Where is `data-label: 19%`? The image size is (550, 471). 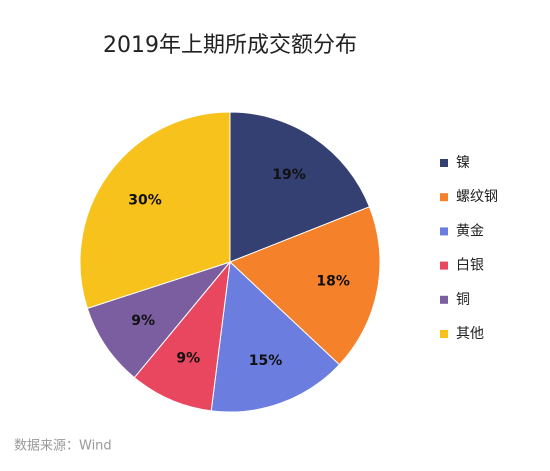
data-label: 19% is located at coordinates (289, 175).